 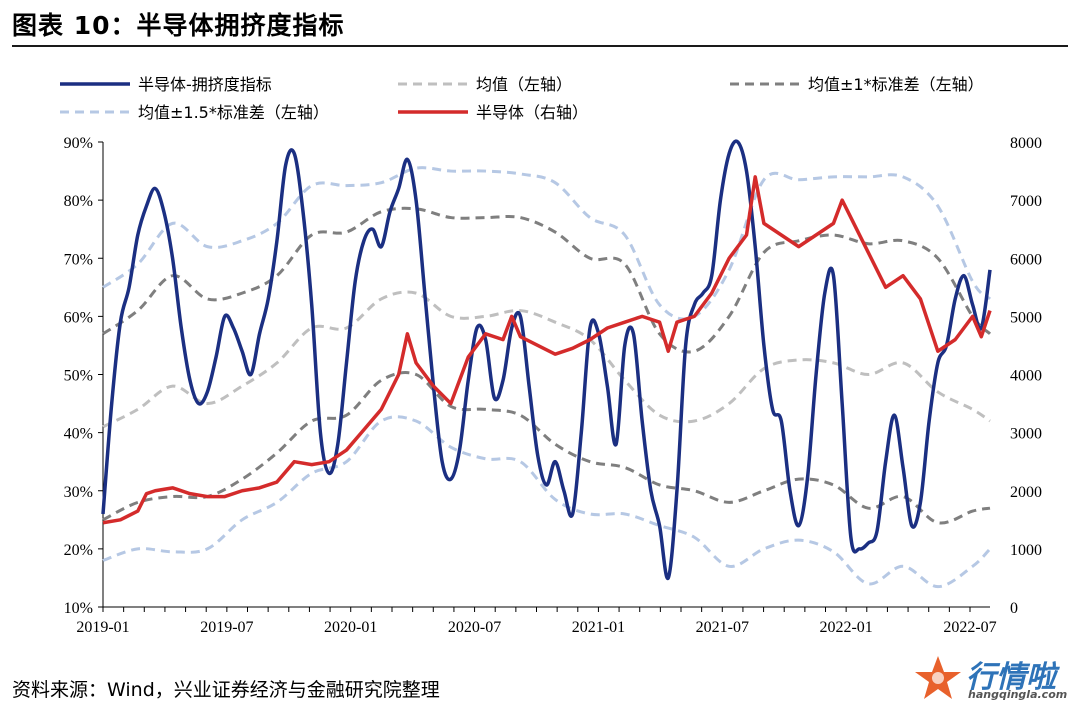 I want to click on x-tick-label: 2019-07, so click(x=226, y=627).